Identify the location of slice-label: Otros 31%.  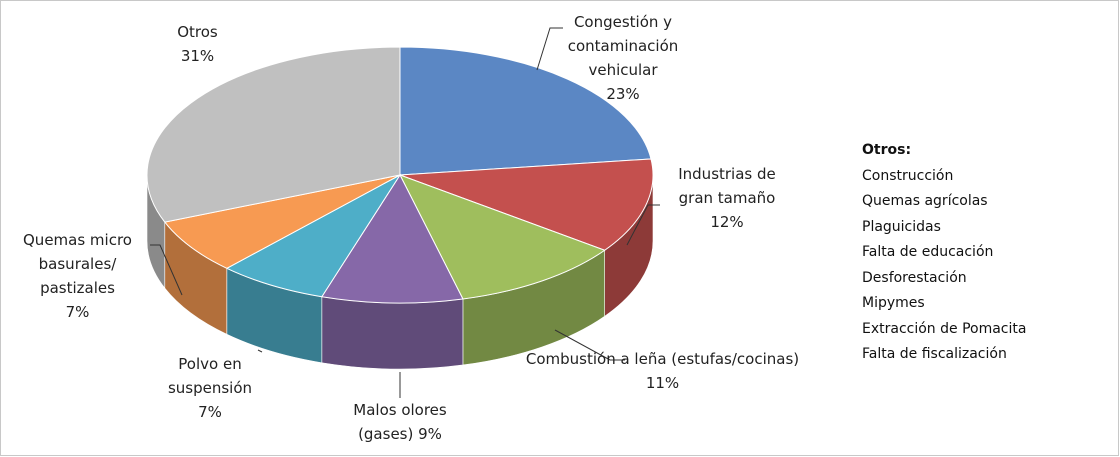
(197, 44).